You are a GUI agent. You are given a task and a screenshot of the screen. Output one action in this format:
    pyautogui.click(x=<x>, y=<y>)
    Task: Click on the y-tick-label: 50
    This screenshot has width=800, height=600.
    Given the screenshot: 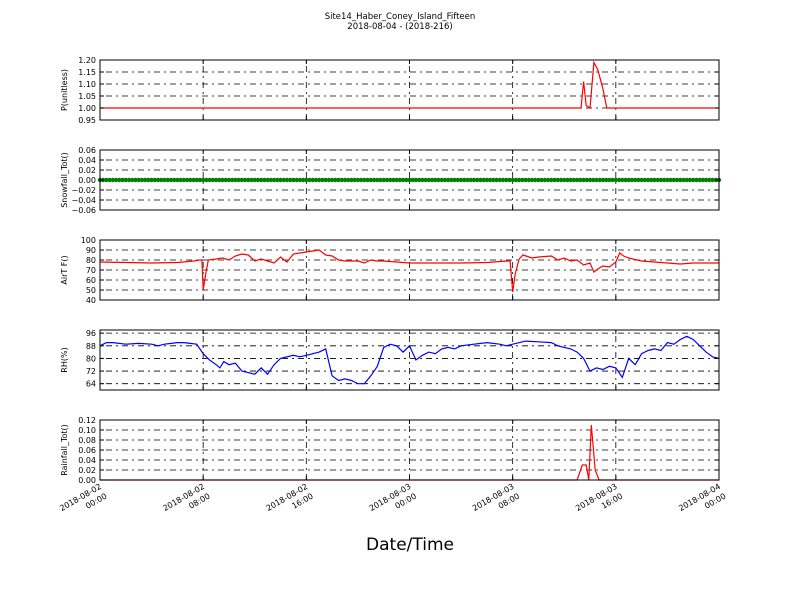 What is the action you would take?
    pyautogui.click(x=91, y=290)
    